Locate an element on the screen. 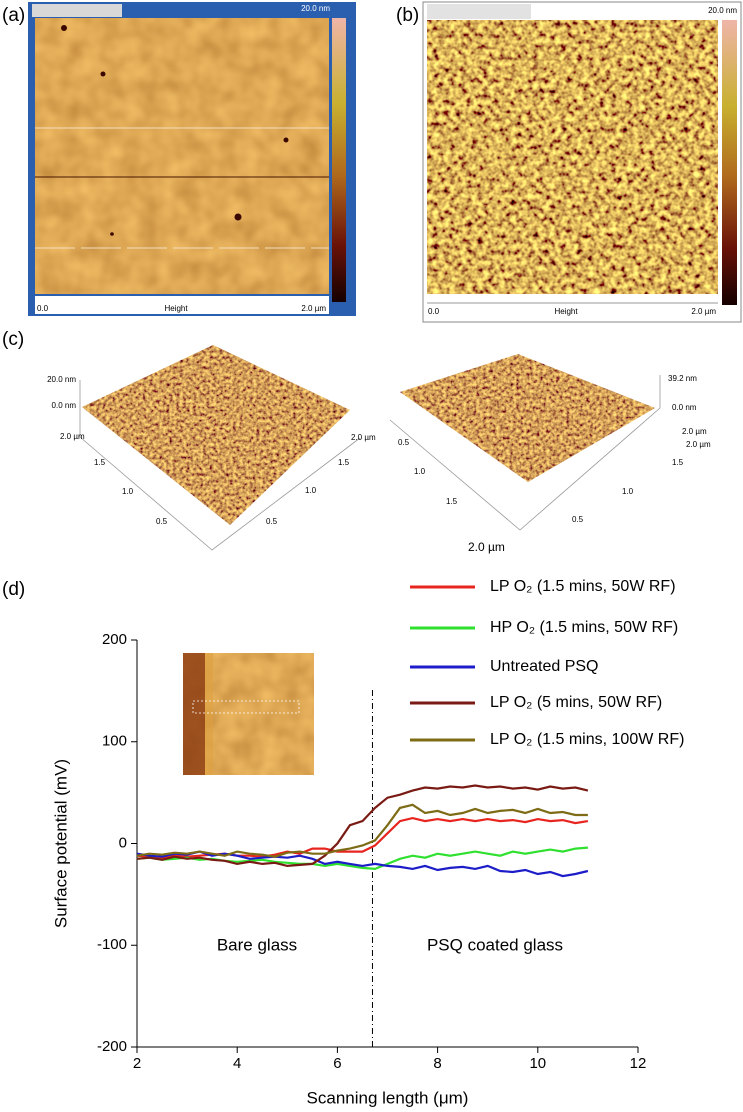 This screenshot has width=743, height=1112. legend-label: LP O₂ (1.5 mins, 50W RF) is located at coordinates (583, 586).